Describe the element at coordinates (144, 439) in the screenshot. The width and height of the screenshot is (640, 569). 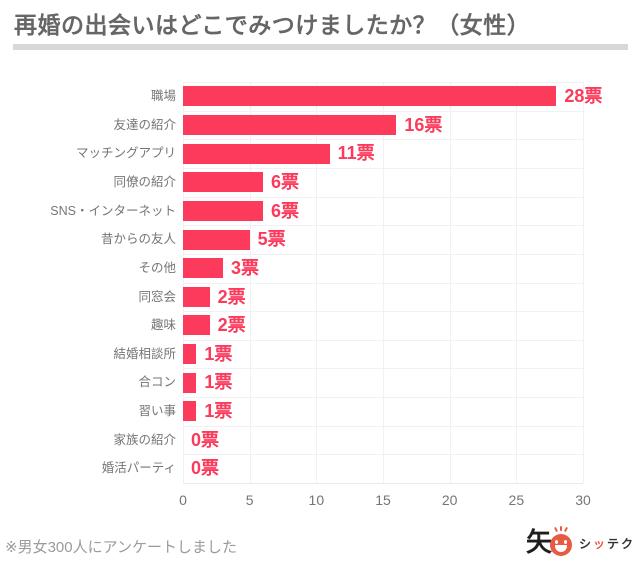
I see `category-label: 家族の紹介` at that location.